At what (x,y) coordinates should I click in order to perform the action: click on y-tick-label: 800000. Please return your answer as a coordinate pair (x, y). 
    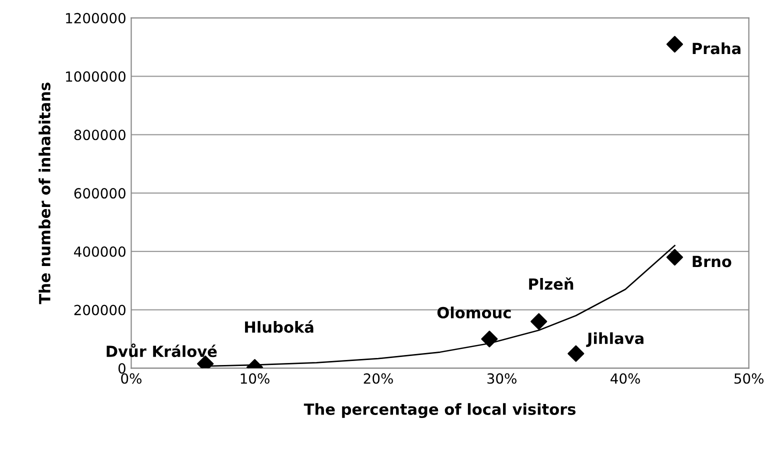
    Looking at the image, I should click on (100, 135).